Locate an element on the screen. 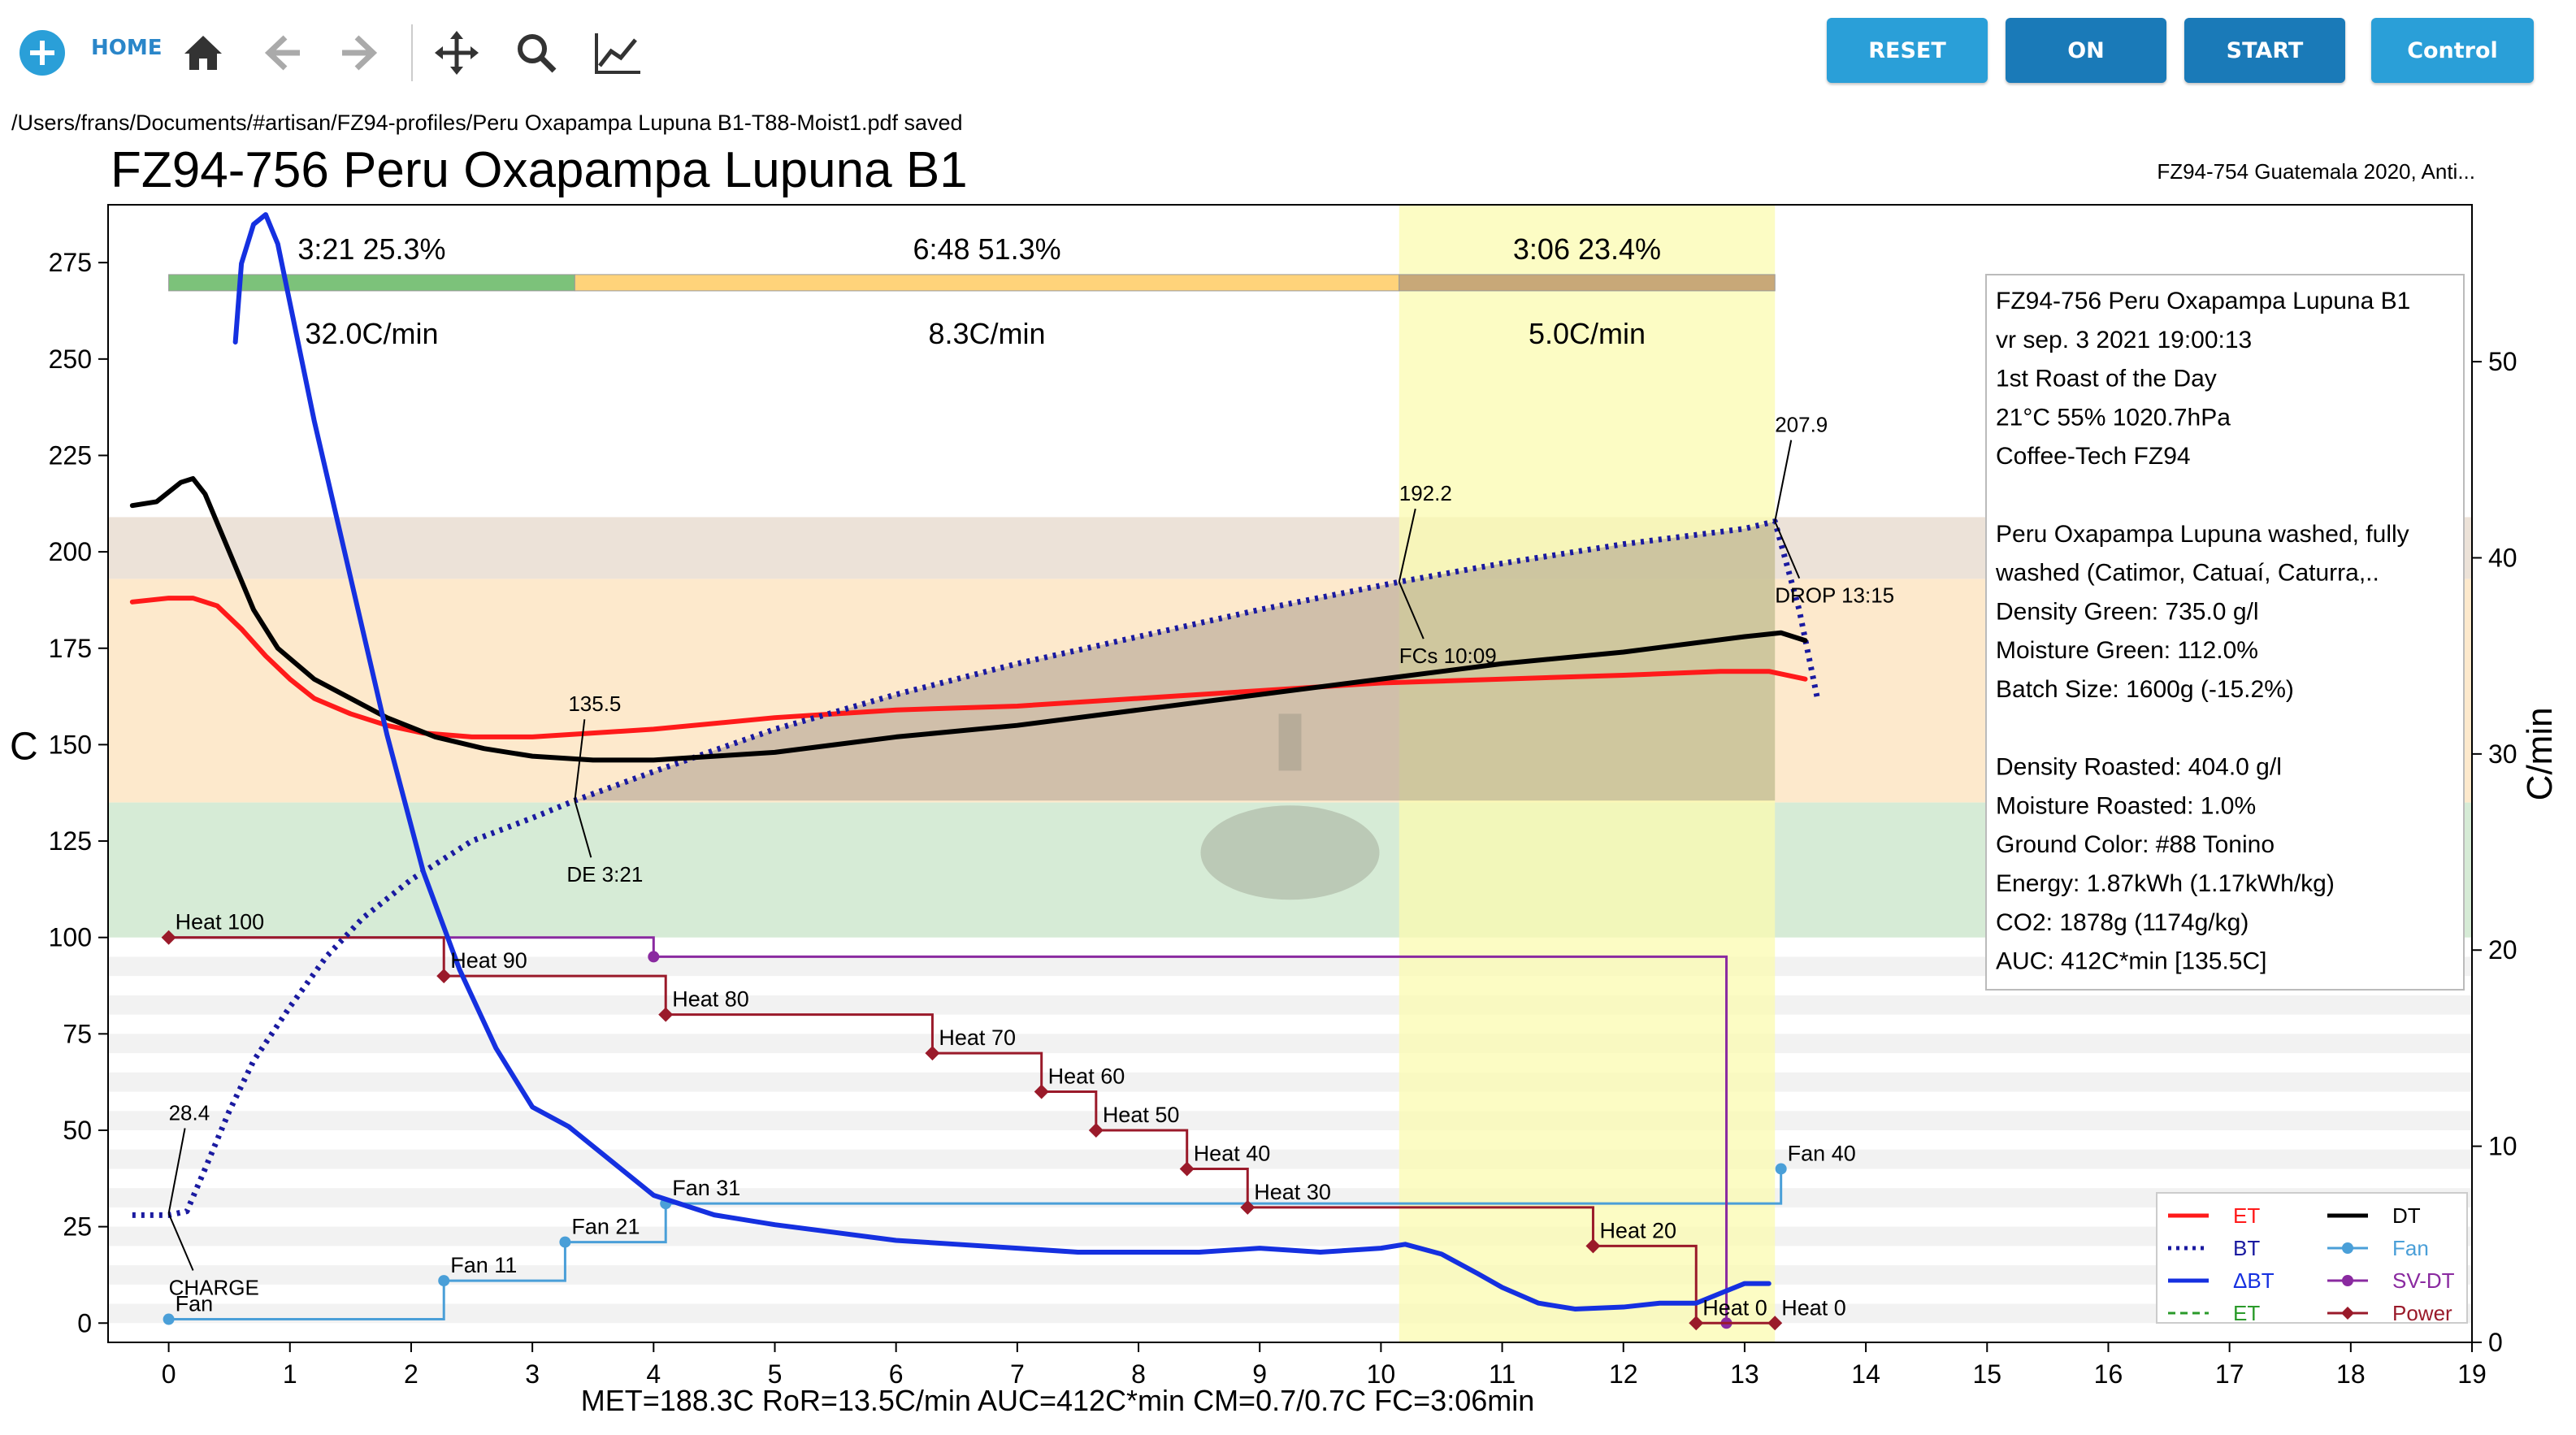 Image resolution: width=2576 pixels, height=1435 pixels. y-tick-label: 75 is located at coordinates (78, 1033).